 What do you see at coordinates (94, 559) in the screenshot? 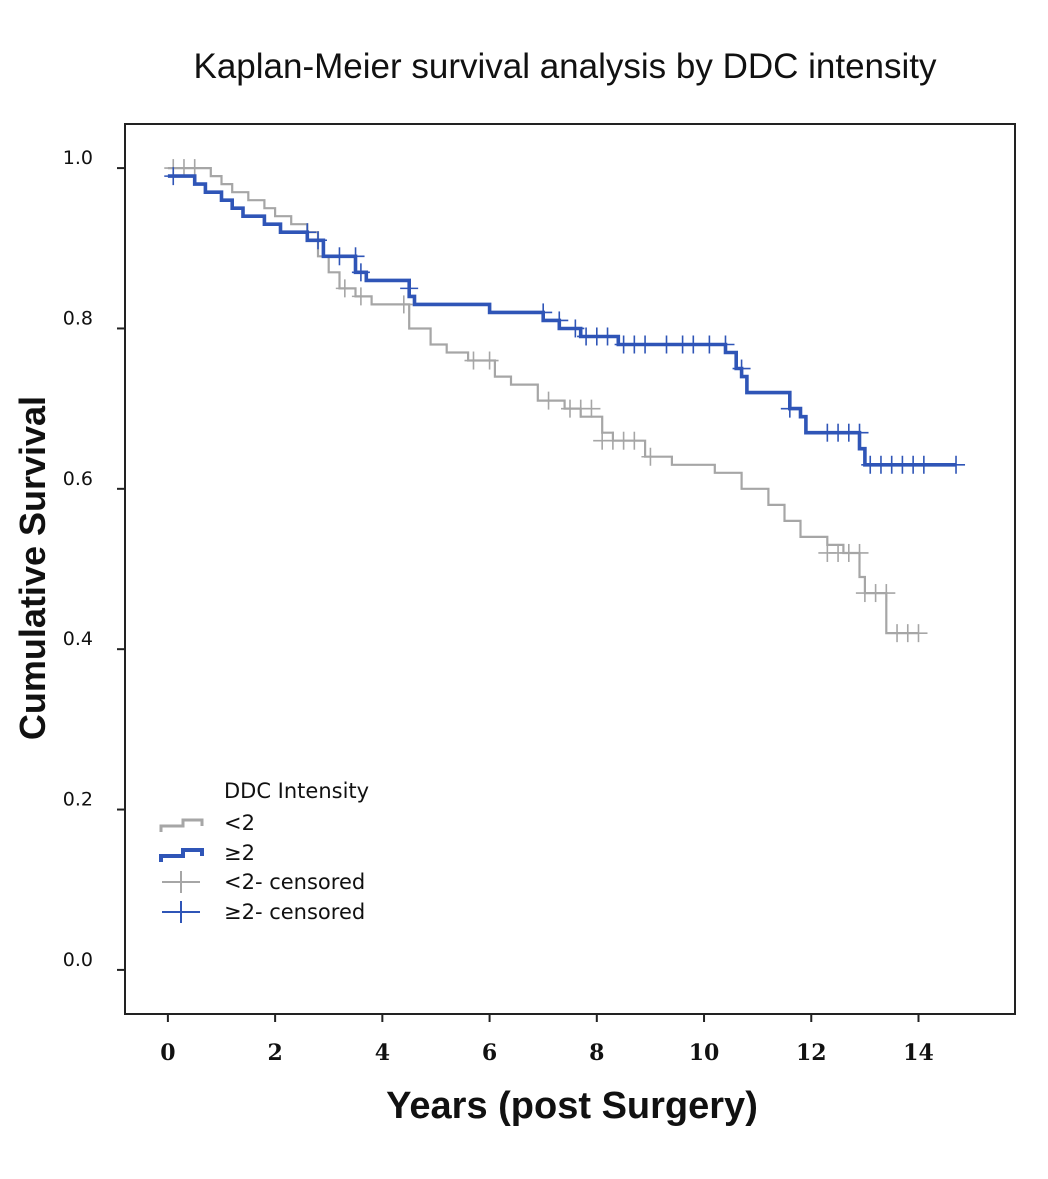
I see `y-axis: 0.0 0.2 0.4 0.6 0.8 1.0` at bounding box center [94, 559].